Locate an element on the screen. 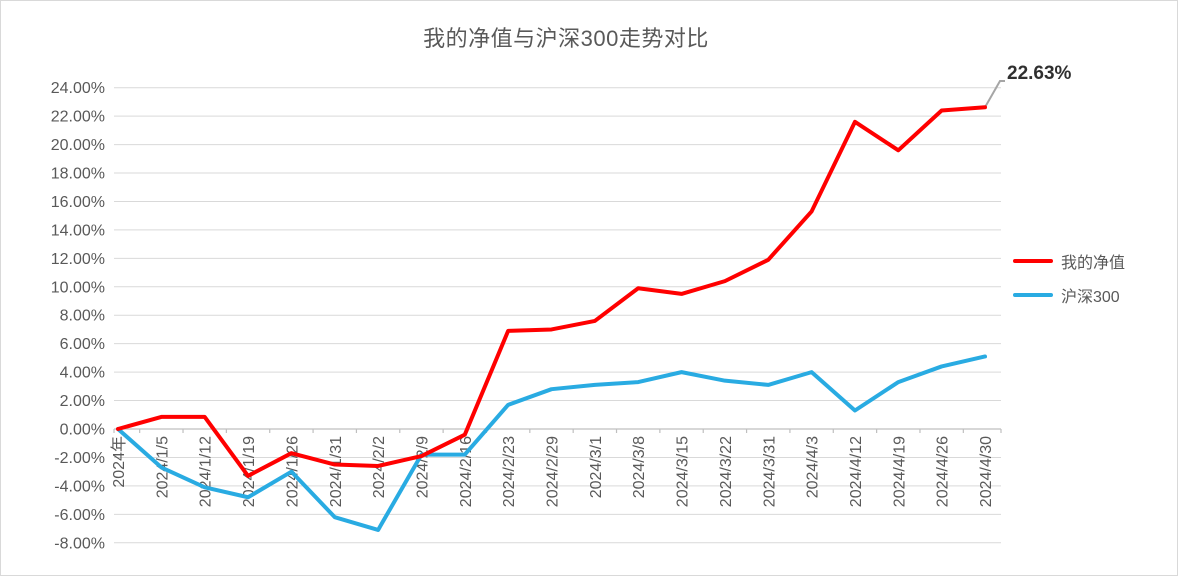 The height and width of the screenshot is (576, 1178). legend-item: 我的净值 is located at coordinates (1069, 261).